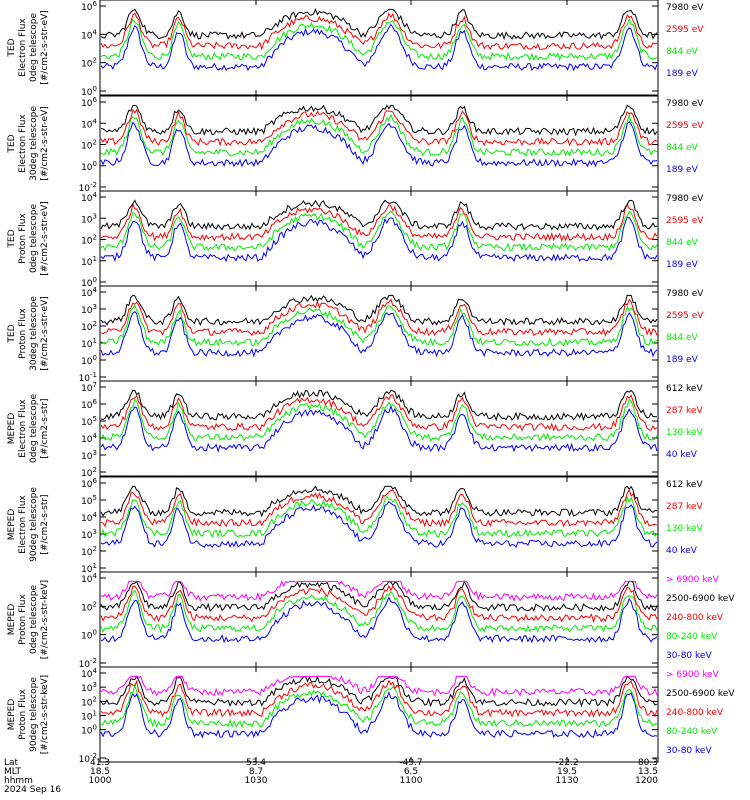  Describe the element at coordinates (648, 772) in the screenshot. I see `x-tick-label: 13.5` at that location.